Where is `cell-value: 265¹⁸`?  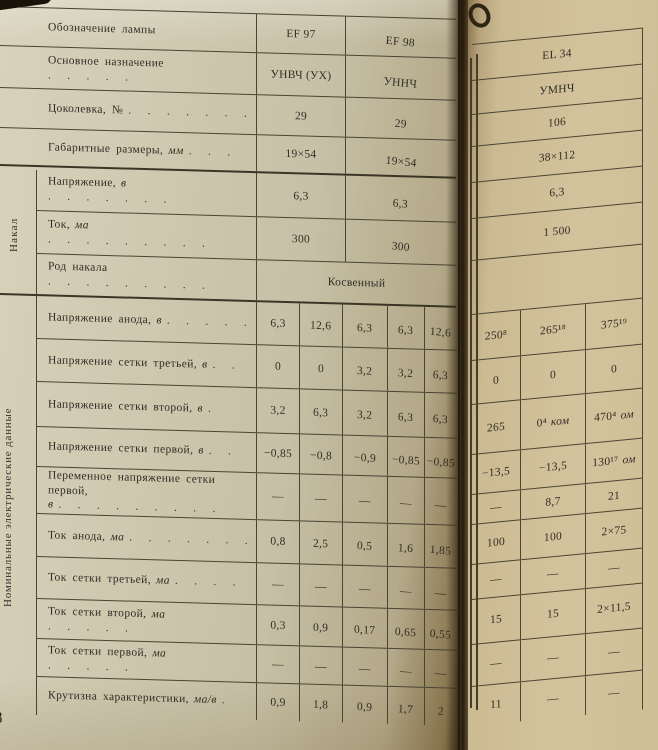
cell-value: 265¹⁸ is located at coordinates (552, 330).